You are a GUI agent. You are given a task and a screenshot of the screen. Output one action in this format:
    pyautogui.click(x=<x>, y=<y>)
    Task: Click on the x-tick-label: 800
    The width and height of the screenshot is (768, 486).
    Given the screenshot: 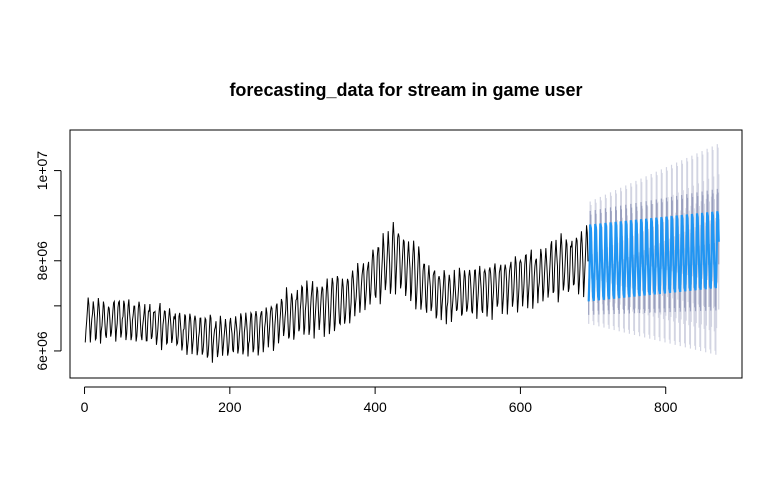 What is the action you would take?
    pyautogui.click(x=666, y=407)
    